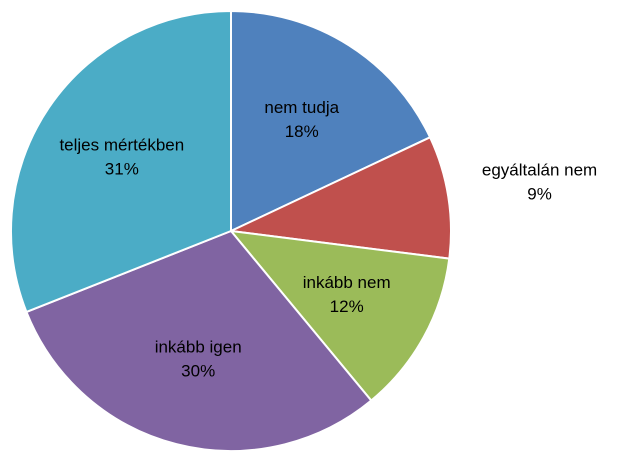 The height and width of the screenshot is (451, 624). I want to click on slice-value-label: 31%, so click(122, 168).